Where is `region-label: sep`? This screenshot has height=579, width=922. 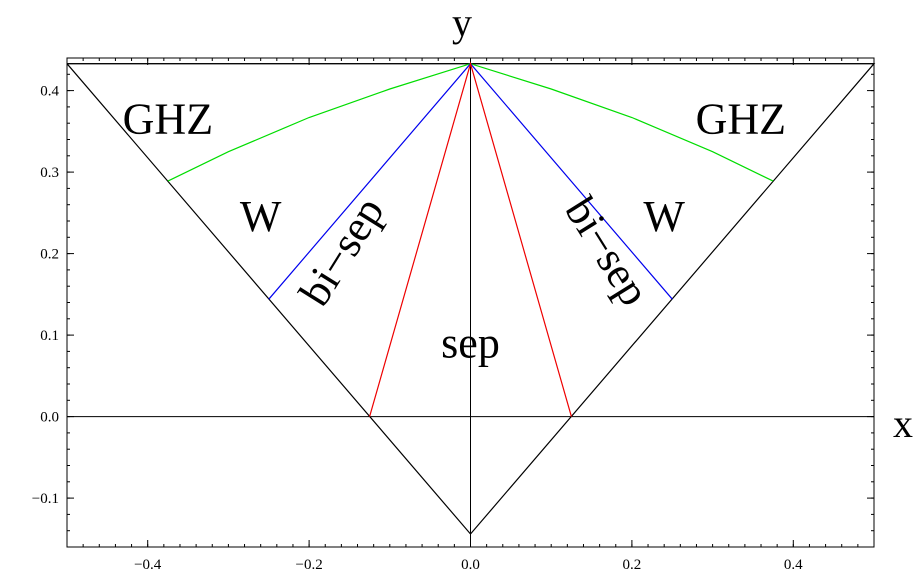 region-label: sep is located at coordinates (470, 342).